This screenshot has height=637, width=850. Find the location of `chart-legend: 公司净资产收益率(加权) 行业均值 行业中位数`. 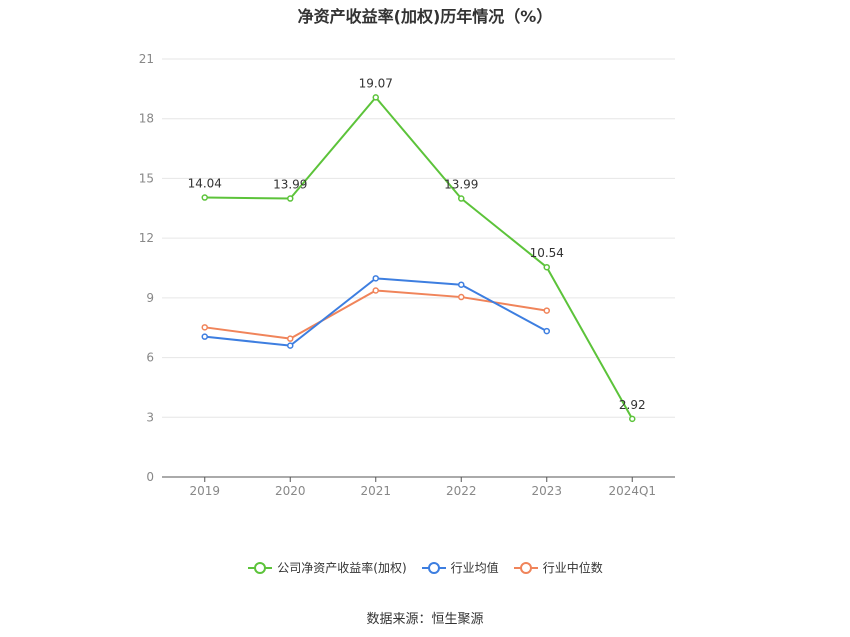

chart-legend: 公司净资产收益率(加权) 行业均值 行业中位数 is located at coordinates (425, 567).